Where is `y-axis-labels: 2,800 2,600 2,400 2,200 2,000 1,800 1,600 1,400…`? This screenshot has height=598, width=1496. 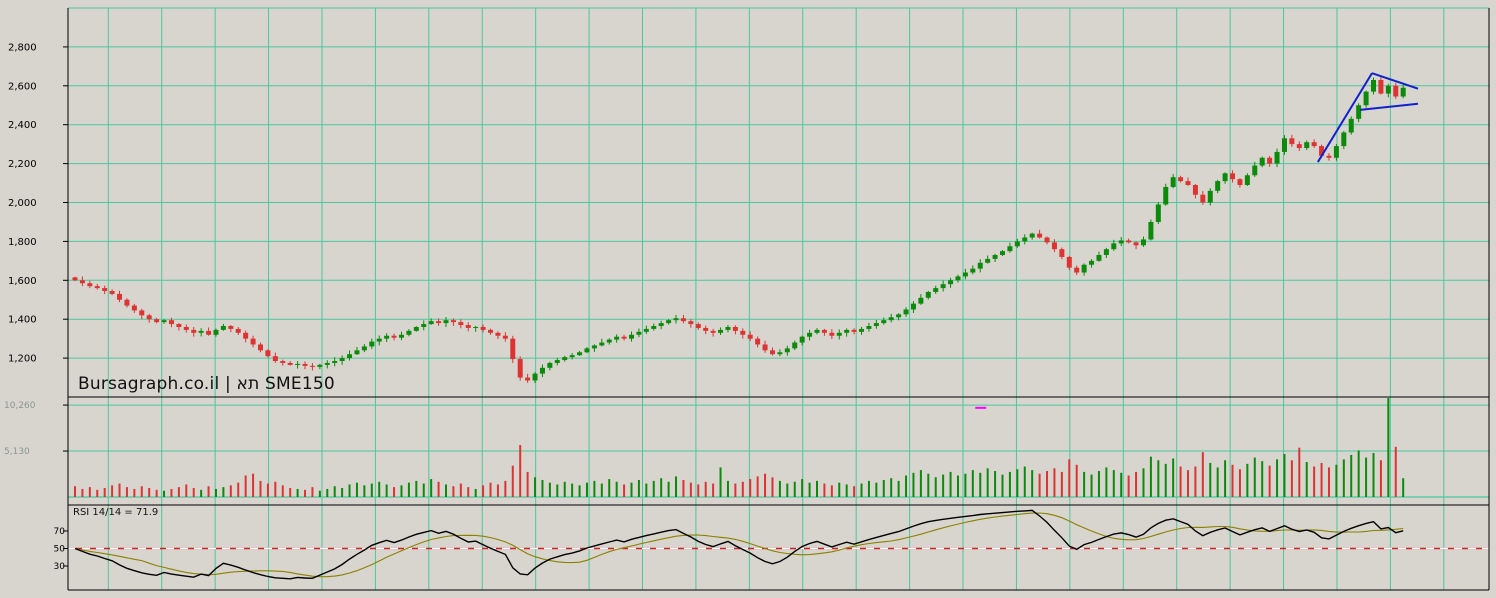 y-axis-labels: 2,800 2,600 2,400 2,200 2,000 1,800 1,600 1,400… is located at coordinates (36, 307).